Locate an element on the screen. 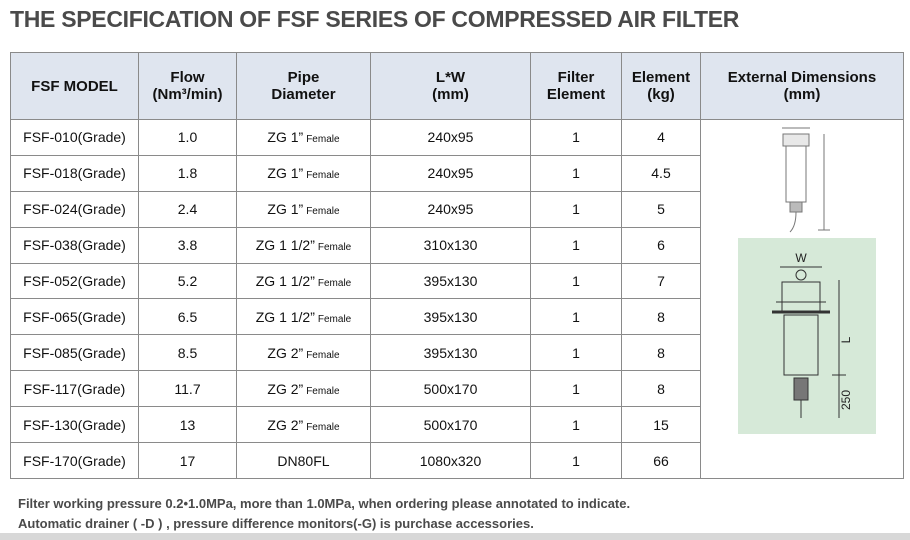  cell: 310x130 is located at coordinates (450, 245).